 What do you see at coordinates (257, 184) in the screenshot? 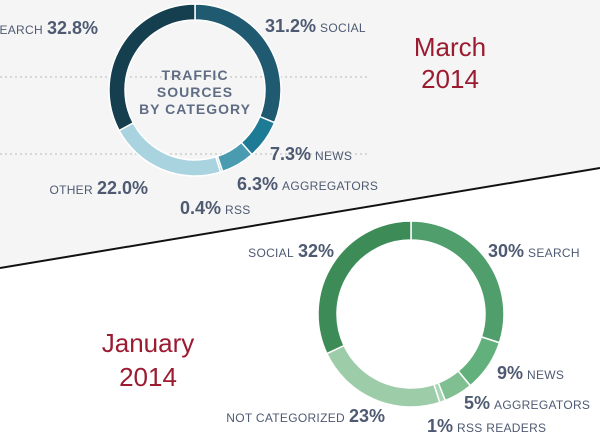
I see `value-label: 6.3%` at bounding box center [257, 184].